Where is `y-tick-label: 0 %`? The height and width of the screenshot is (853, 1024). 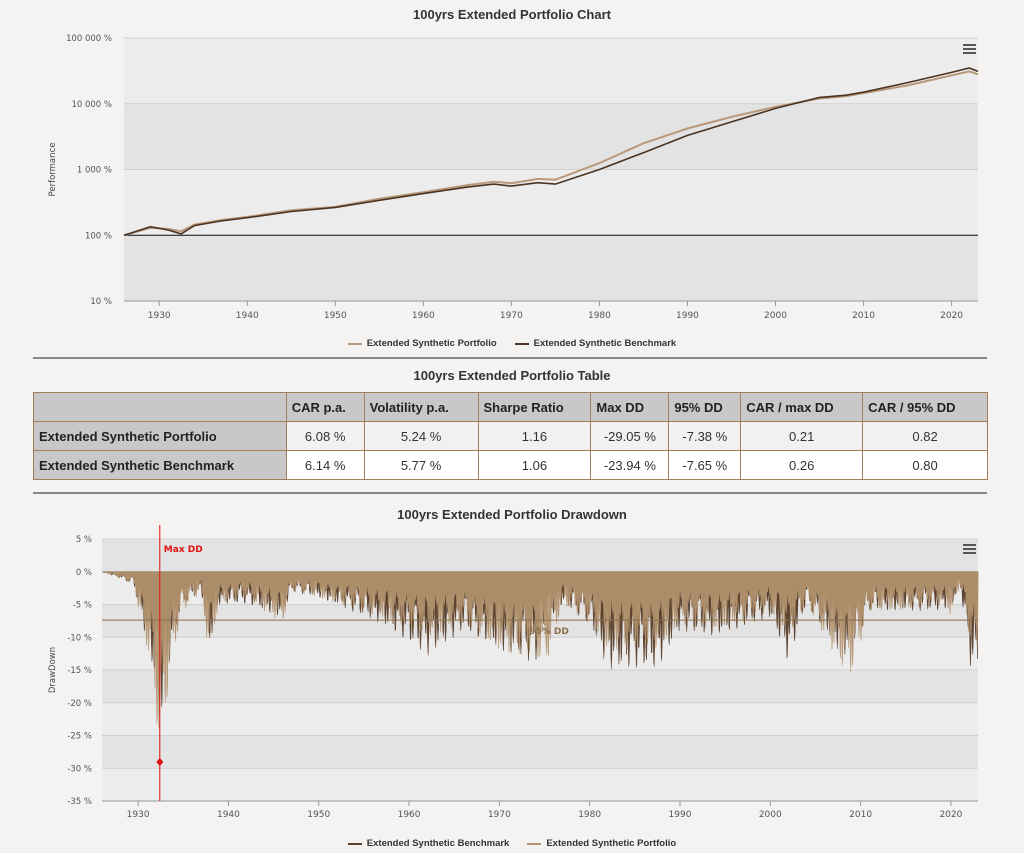 y-tick-label: 0 % is located at coordinates (84, 573).